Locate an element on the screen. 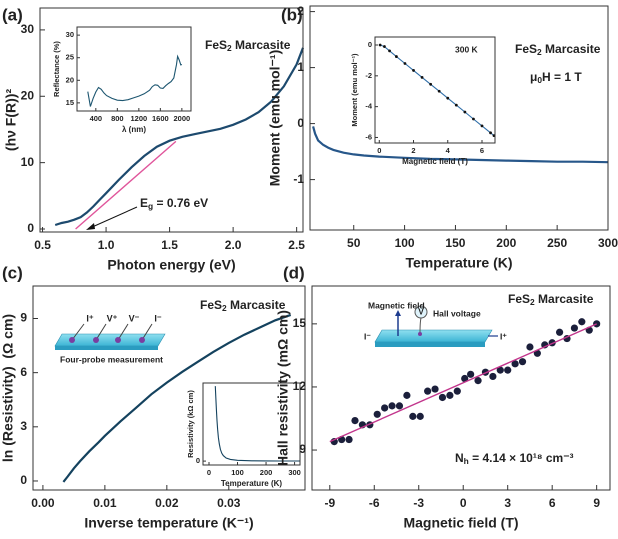 The height and width of the screenshot is (539, 618). voltmeter-label: V is located at coordinates (421, 312).